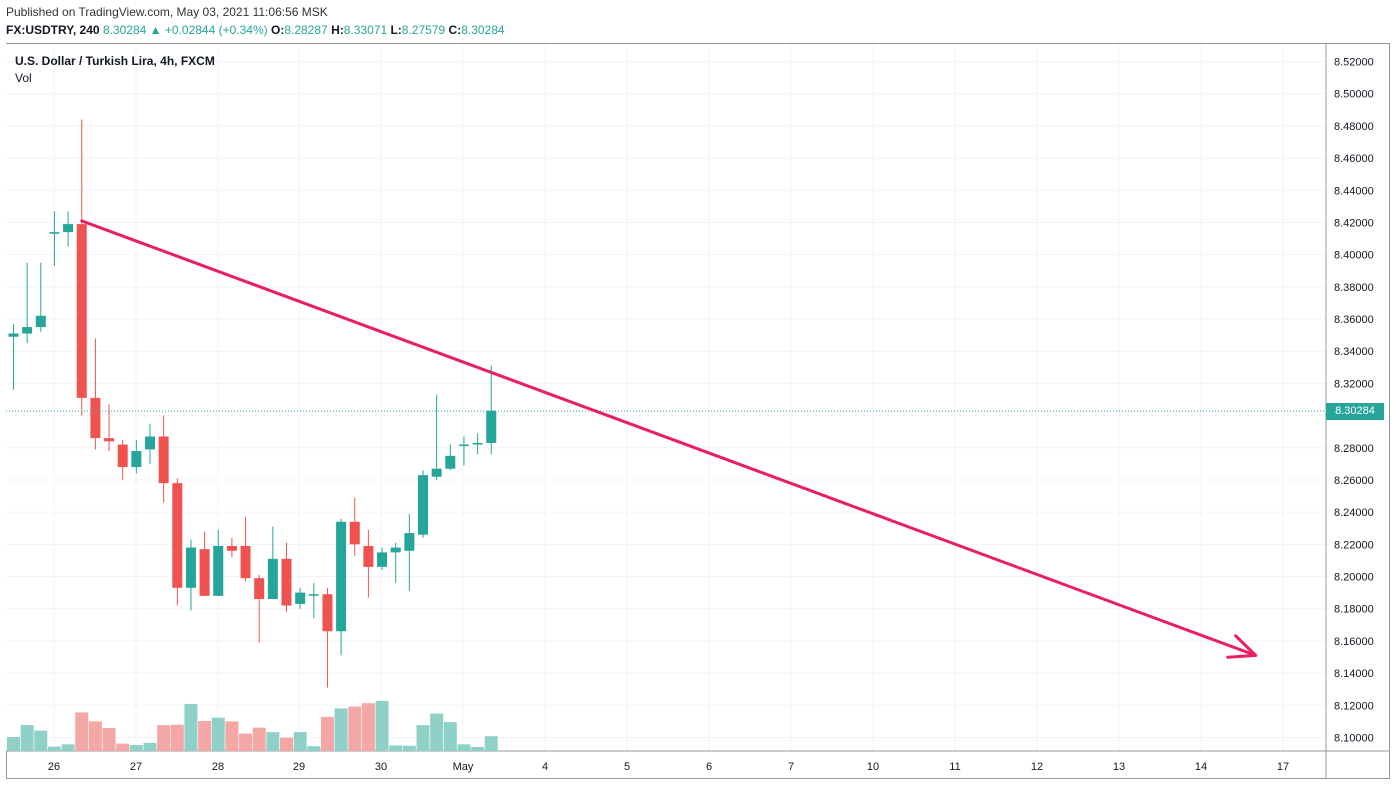  Describe the element at coordinates (483, 30) in the screenshot. I see `close-value: 8.30284` at that location.